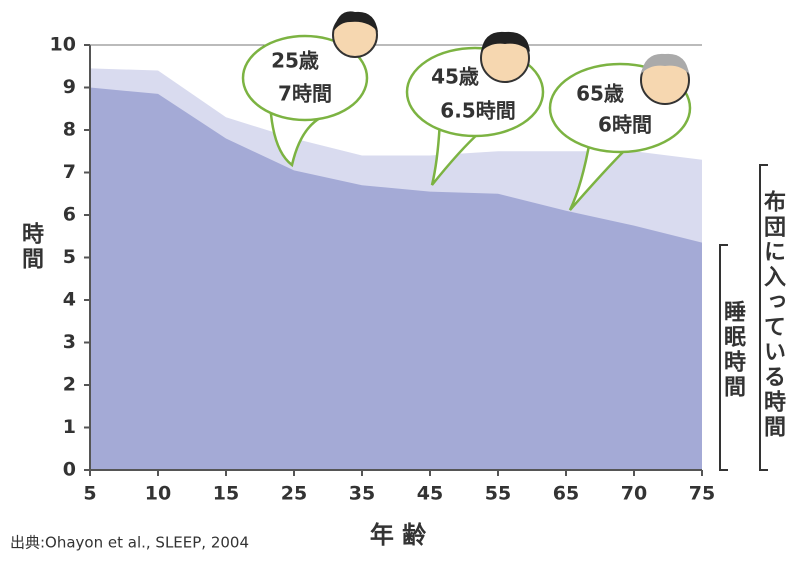  Describe the element at coordinates (498, 494) in the screenshot. I see `x-tick-label: 55` at that location.